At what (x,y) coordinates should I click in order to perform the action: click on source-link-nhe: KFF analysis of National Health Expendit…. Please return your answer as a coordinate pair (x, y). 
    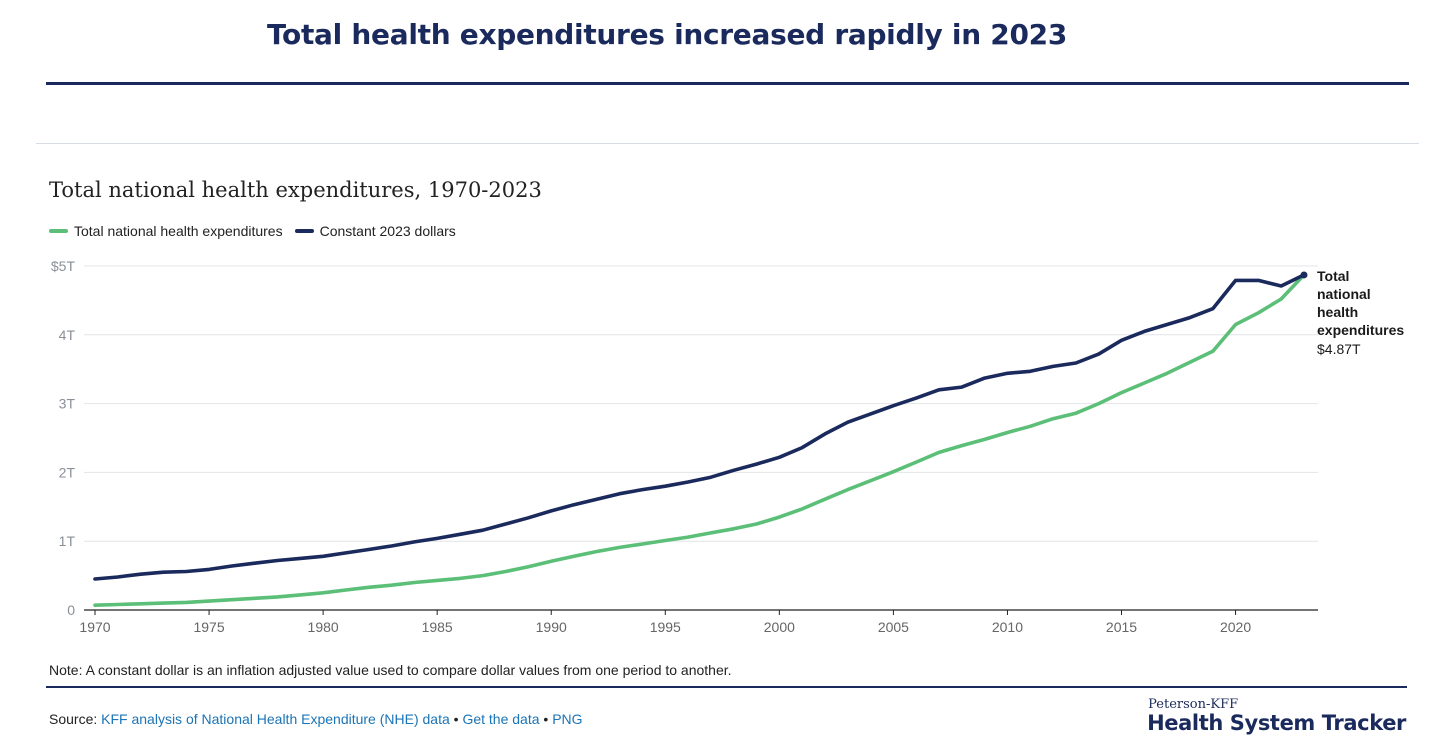
    Looking at the image, I should click on (275, 719).